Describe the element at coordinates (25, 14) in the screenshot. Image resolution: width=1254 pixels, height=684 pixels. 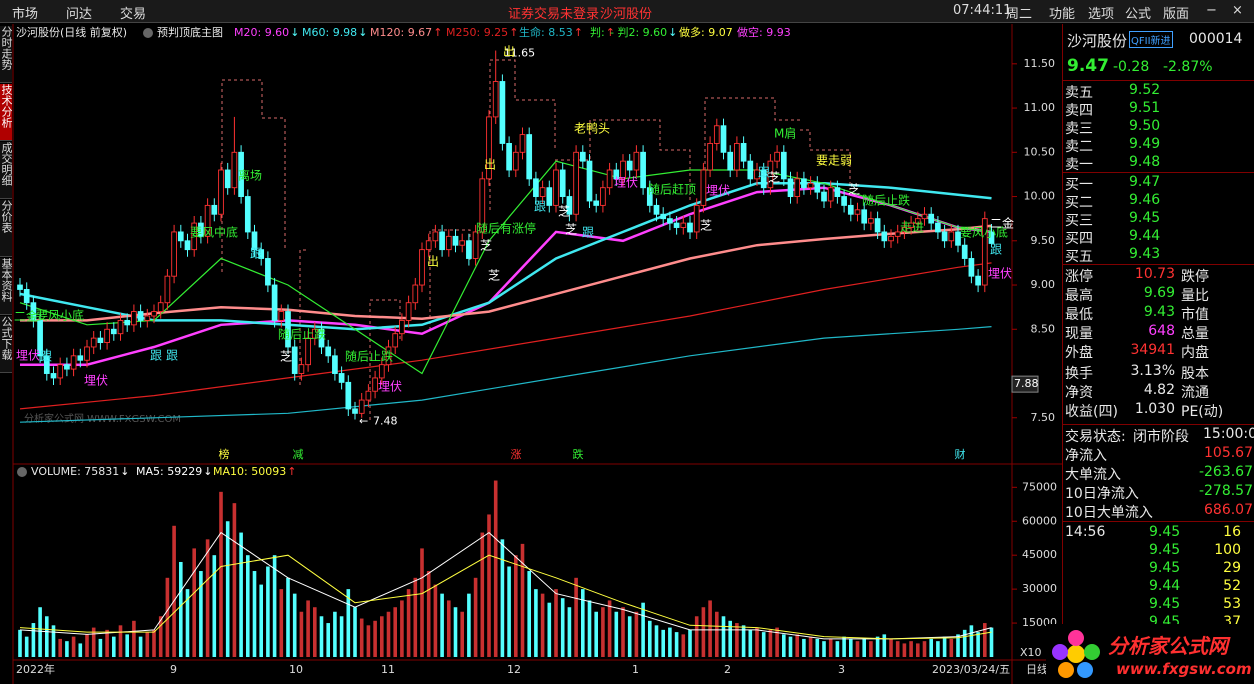
I see `menu-item: 市场` at that location.